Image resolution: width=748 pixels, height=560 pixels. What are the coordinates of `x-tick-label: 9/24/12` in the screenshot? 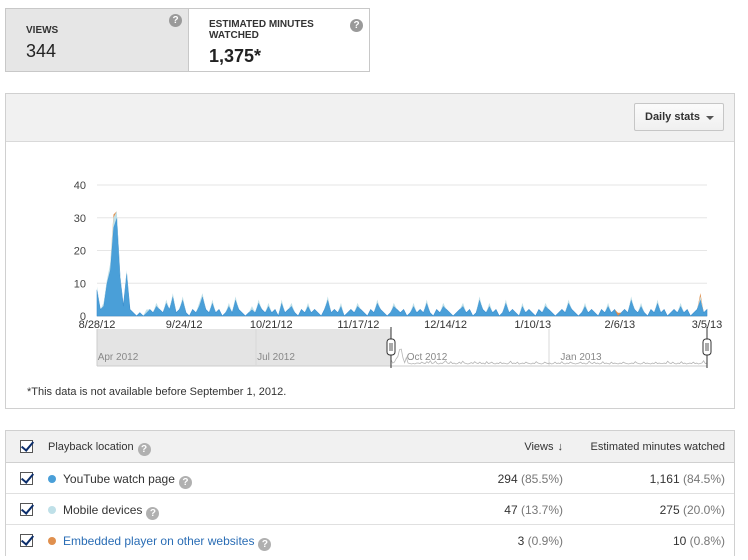 It's located at (184, 325).